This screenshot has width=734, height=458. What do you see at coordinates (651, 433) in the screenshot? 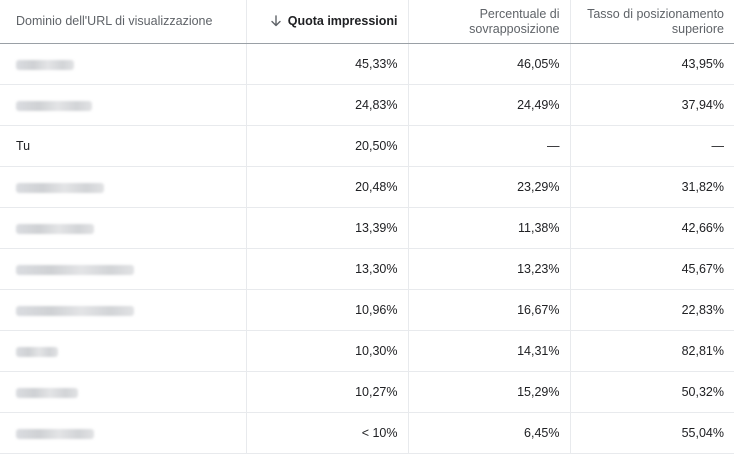
I see `cell-top-rate: 55,04%` at bounding box center [651, 433].